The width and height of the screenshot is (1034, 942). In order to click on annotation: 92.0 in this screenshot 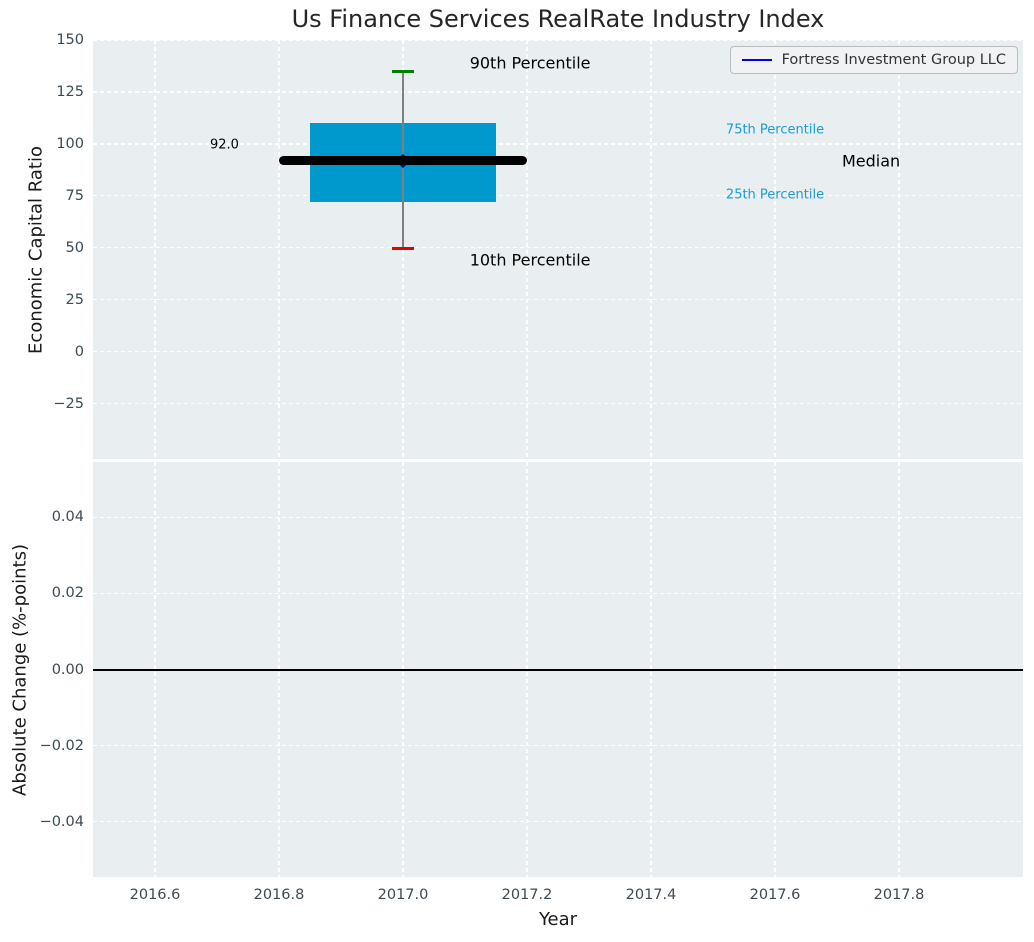, I will do `click(224, 145)`.